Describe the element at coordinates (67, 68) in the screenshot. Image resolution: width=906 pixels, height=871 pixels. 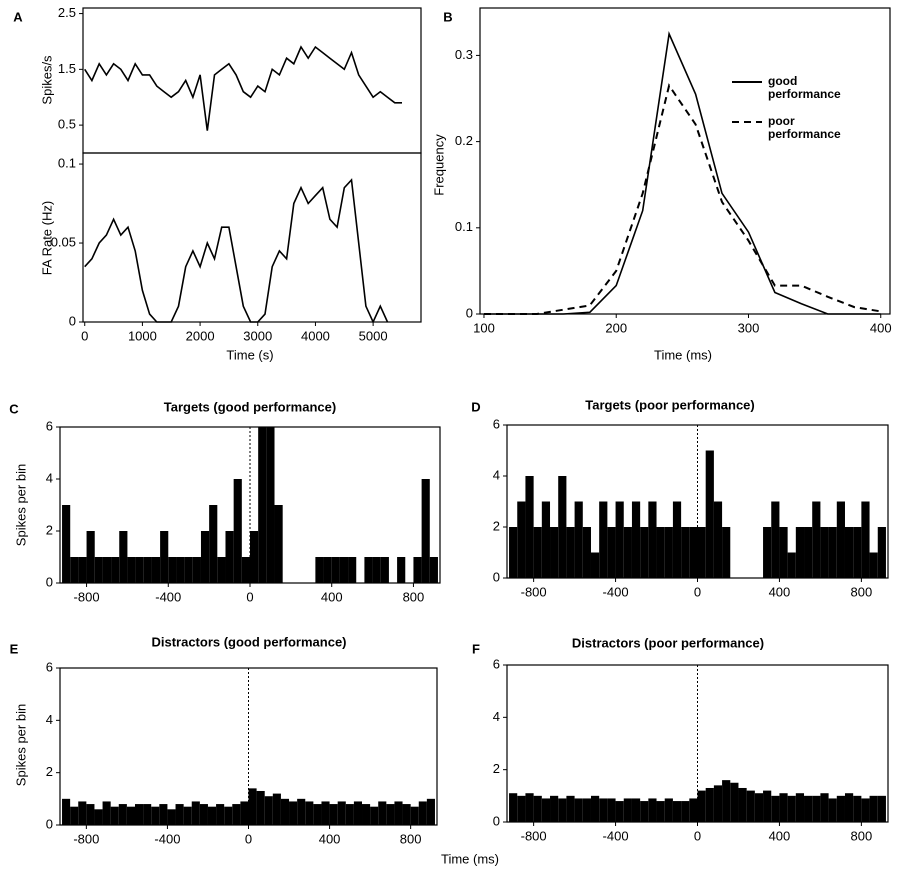
I see `y-tick-label: 1.5` at that location.